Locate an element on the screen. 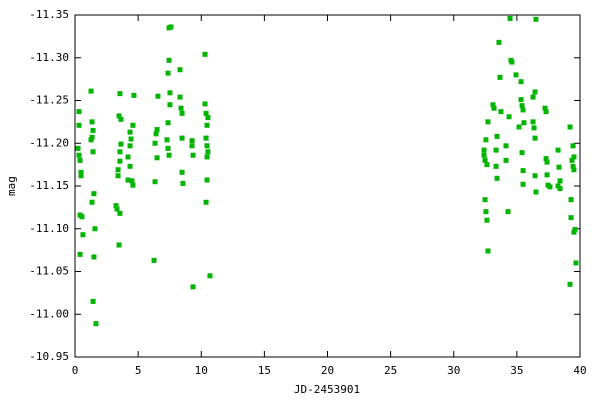 This screenshot has width=600, height=400. x-tick-label: 5 is located at coordinates (138, 370).